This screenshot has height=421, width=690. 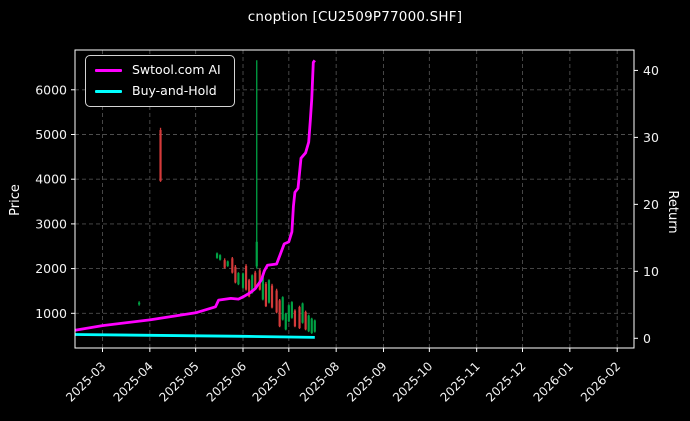 I want to click on date-tick-label: 2026-01, so click(x=553, y=381).